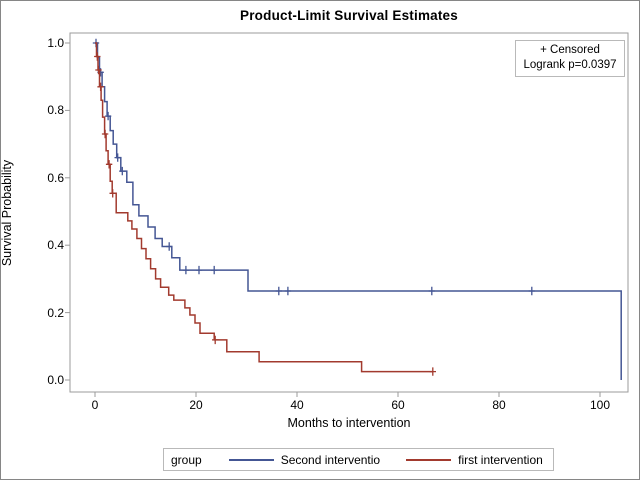 Image resolution: width=640 pixels, height=480 pixels. I want to click on x-axis-title: Months to intervention, so click(349, 423).